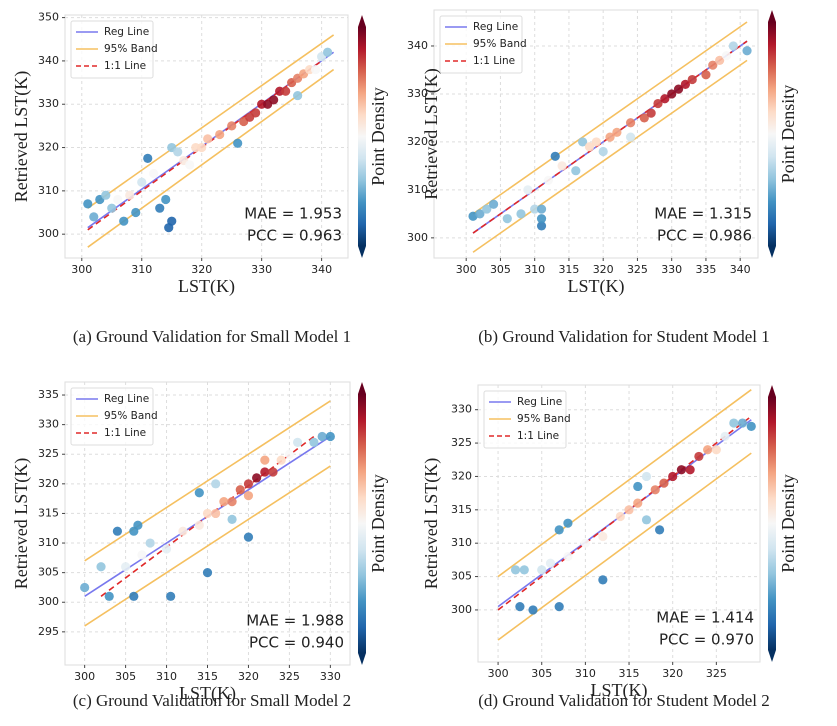 The width and height of the screenshot is (837, 726). Describe the element at coordinates (541, 673) in the screenshot. I see `x-tick-label: 305` at that location.